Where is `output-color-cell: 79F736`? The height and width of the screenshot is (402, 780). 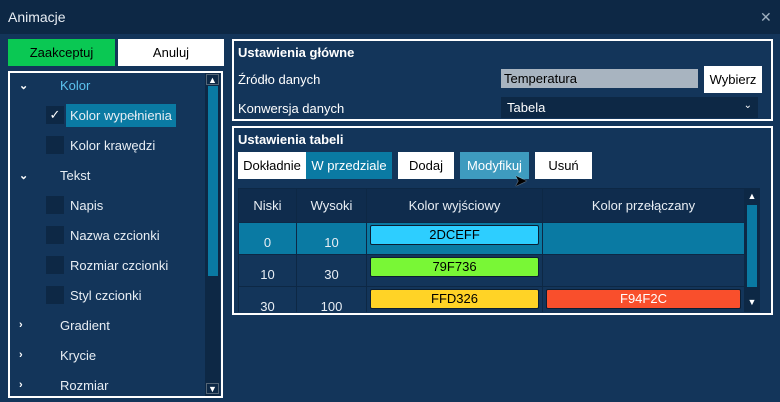 output-color-cell: 79F736 is located at coordinates (454, 270).